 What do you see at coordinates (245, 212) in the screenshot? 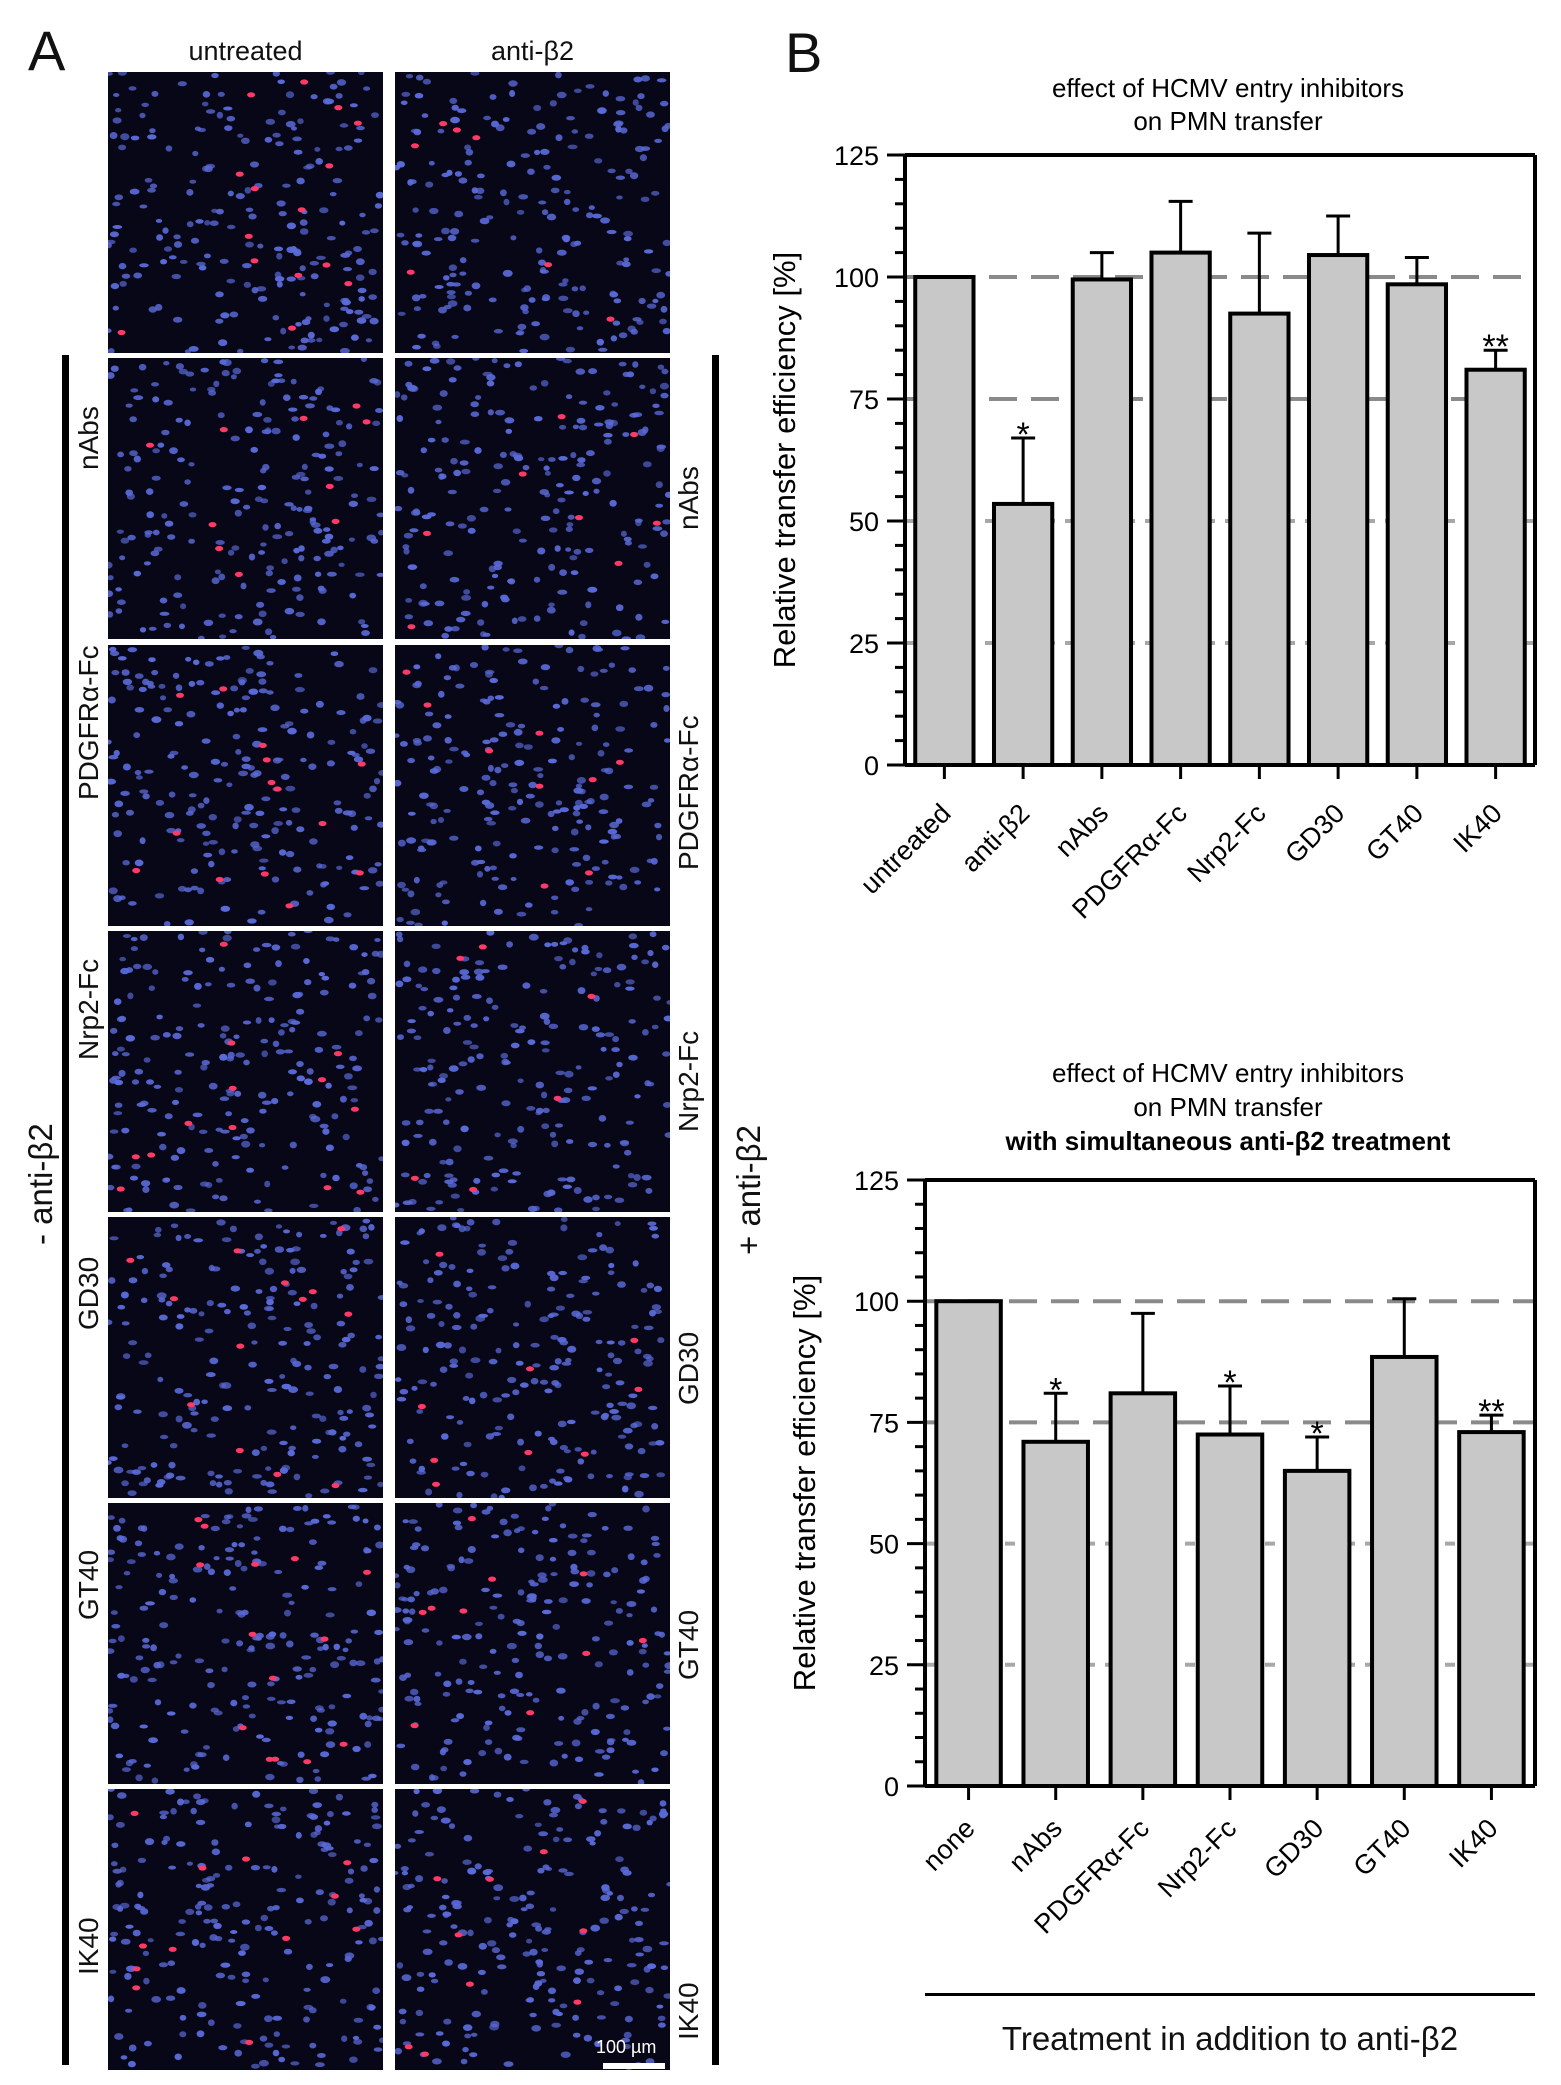
I see `micrograph-tile` at bounding box center [245, 212].